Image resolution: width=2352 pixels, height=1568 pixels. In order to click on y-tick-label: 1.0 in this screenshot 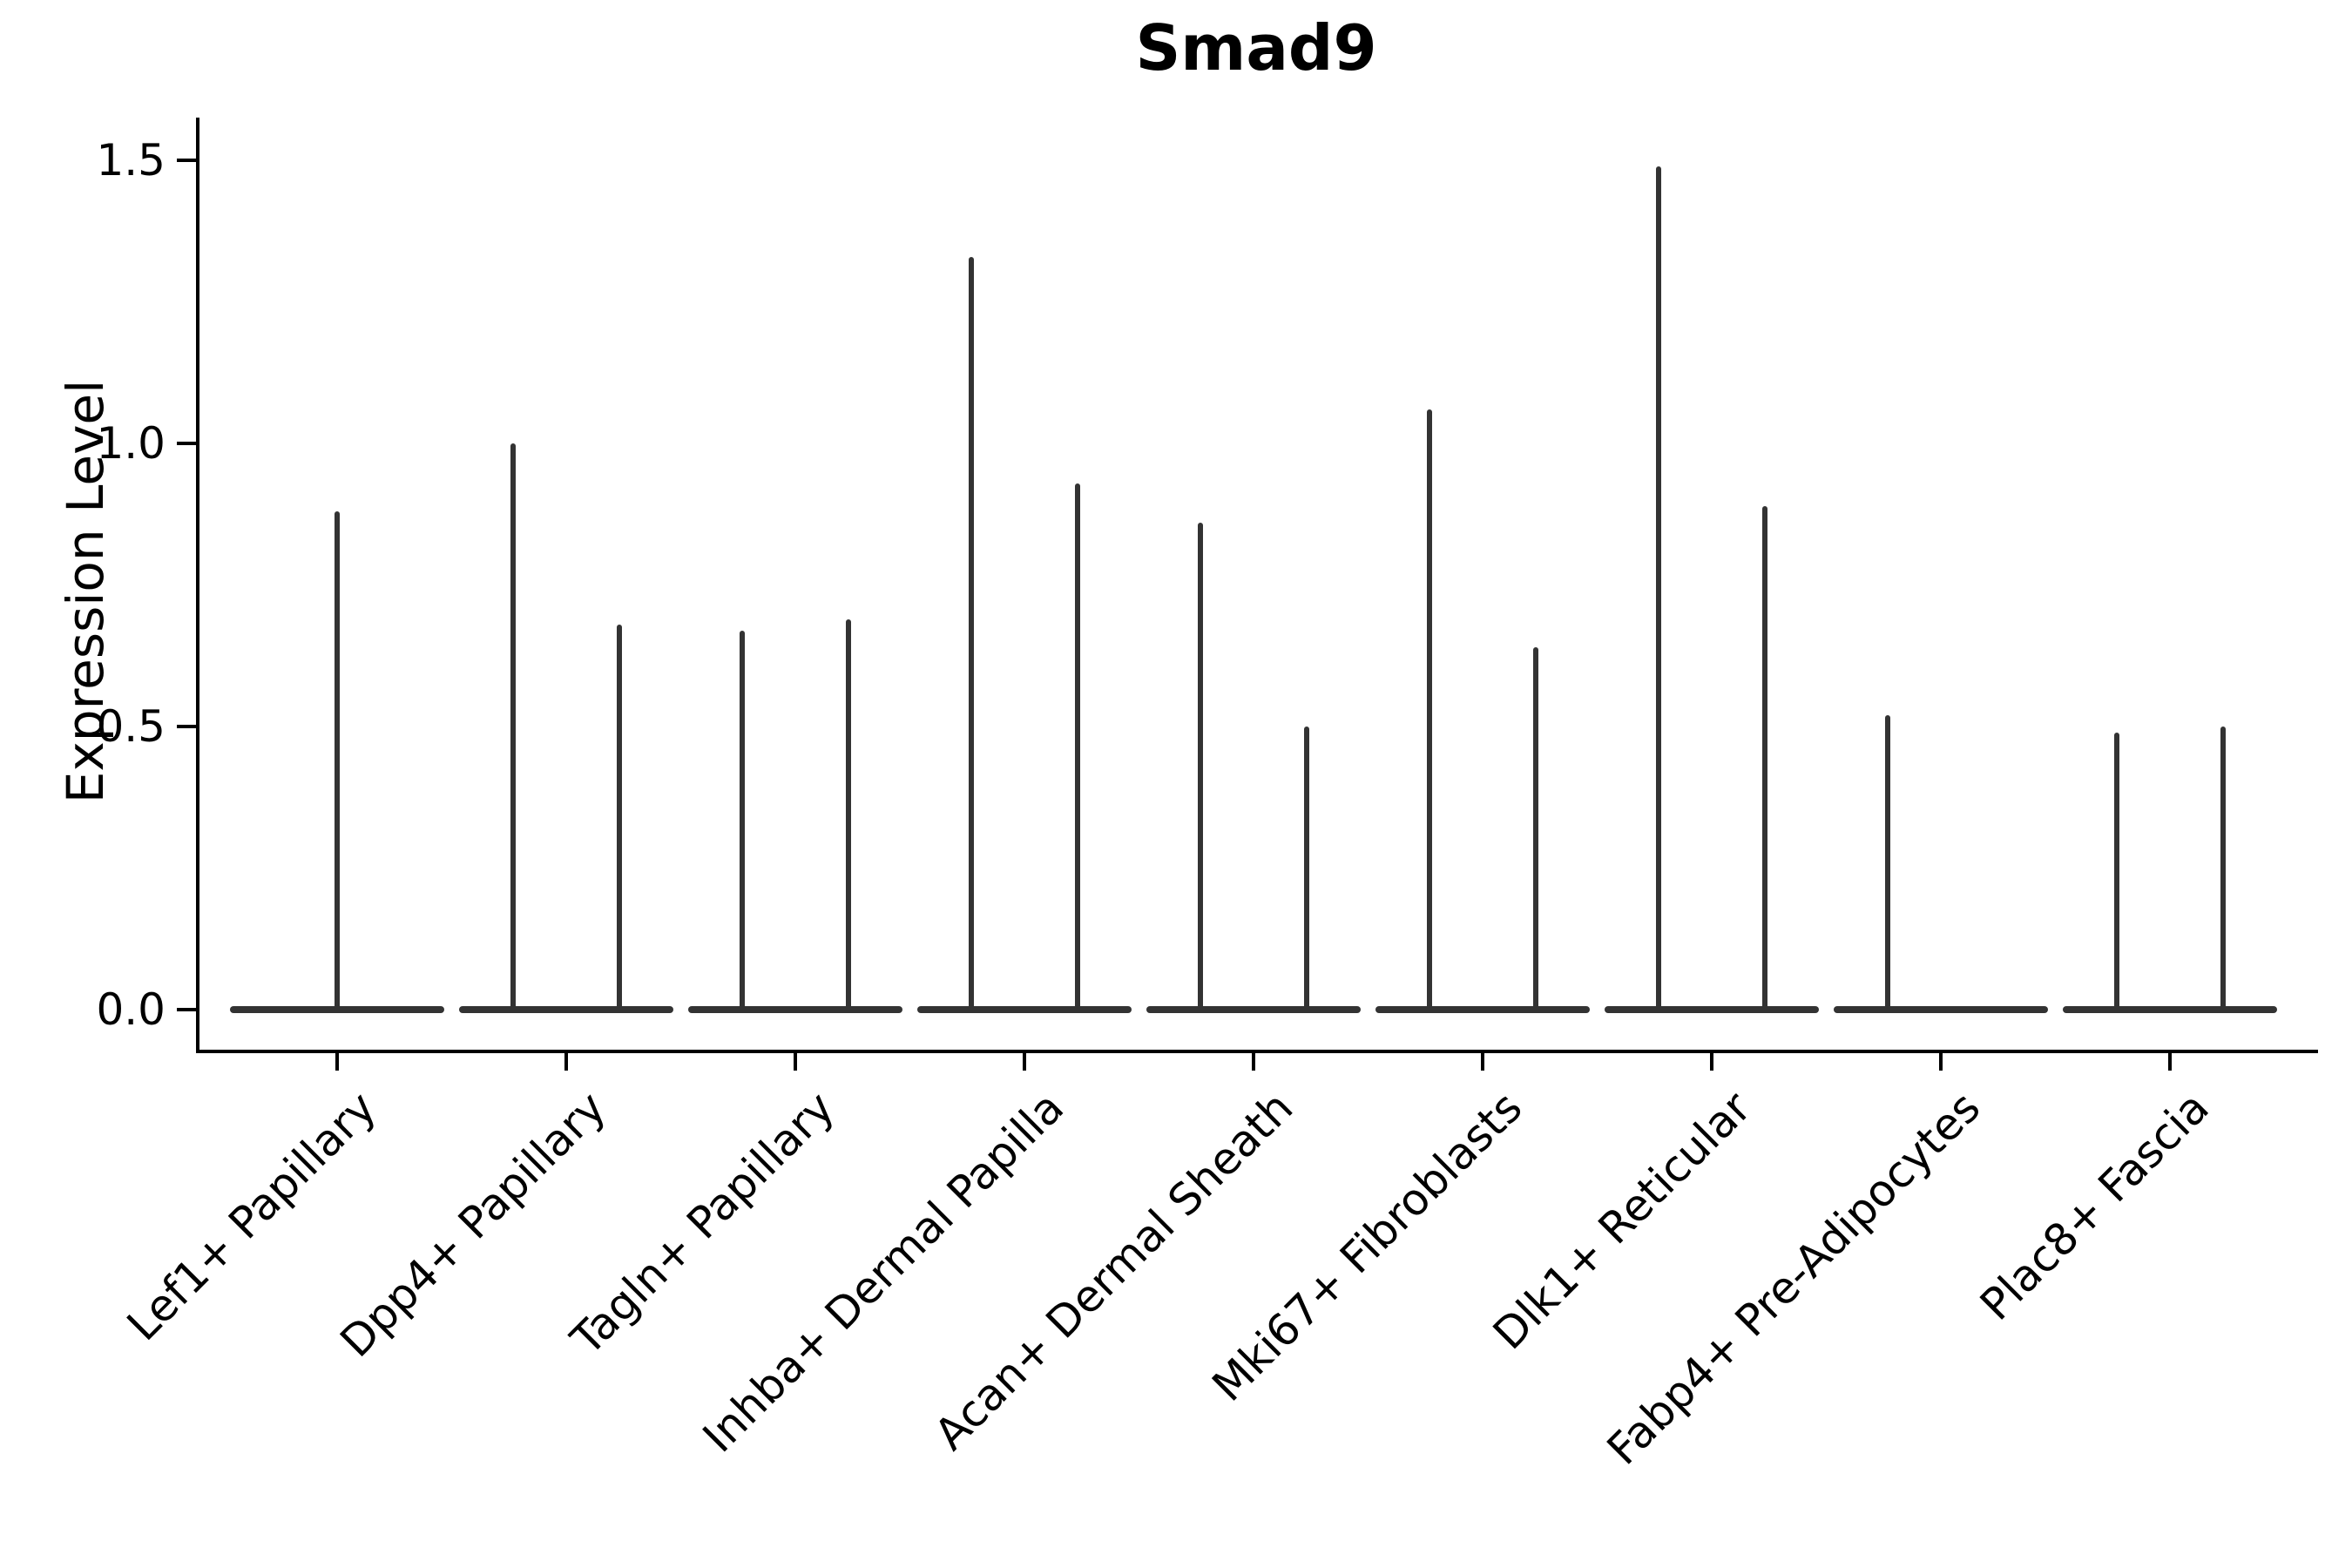, I will do `click(131, 443)`.